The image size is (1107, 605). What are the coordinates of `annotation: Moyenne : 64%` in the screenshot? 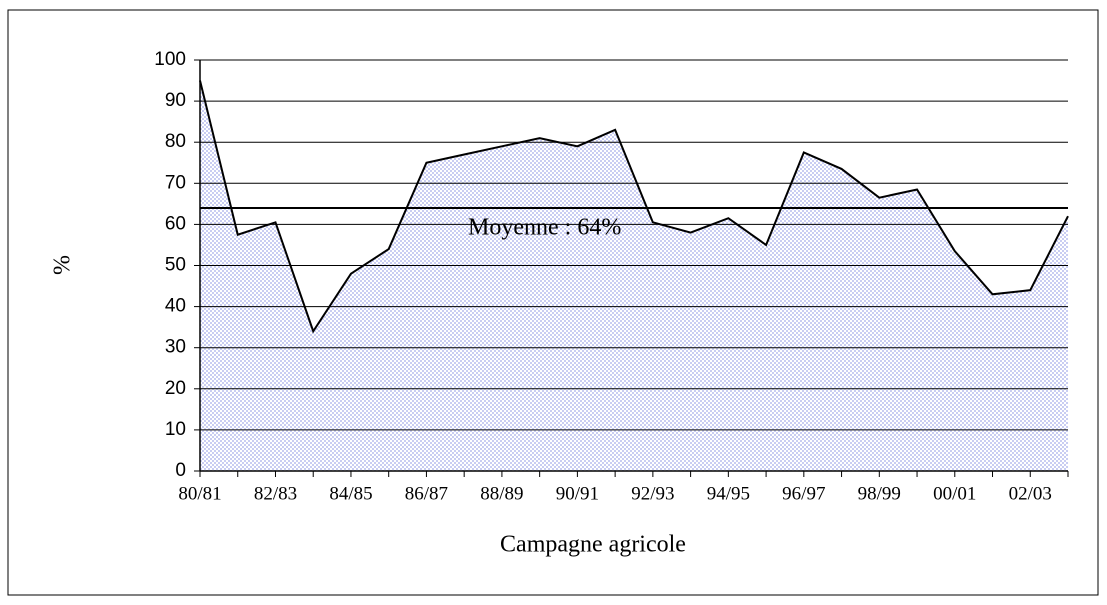 It's located at (544, 227).